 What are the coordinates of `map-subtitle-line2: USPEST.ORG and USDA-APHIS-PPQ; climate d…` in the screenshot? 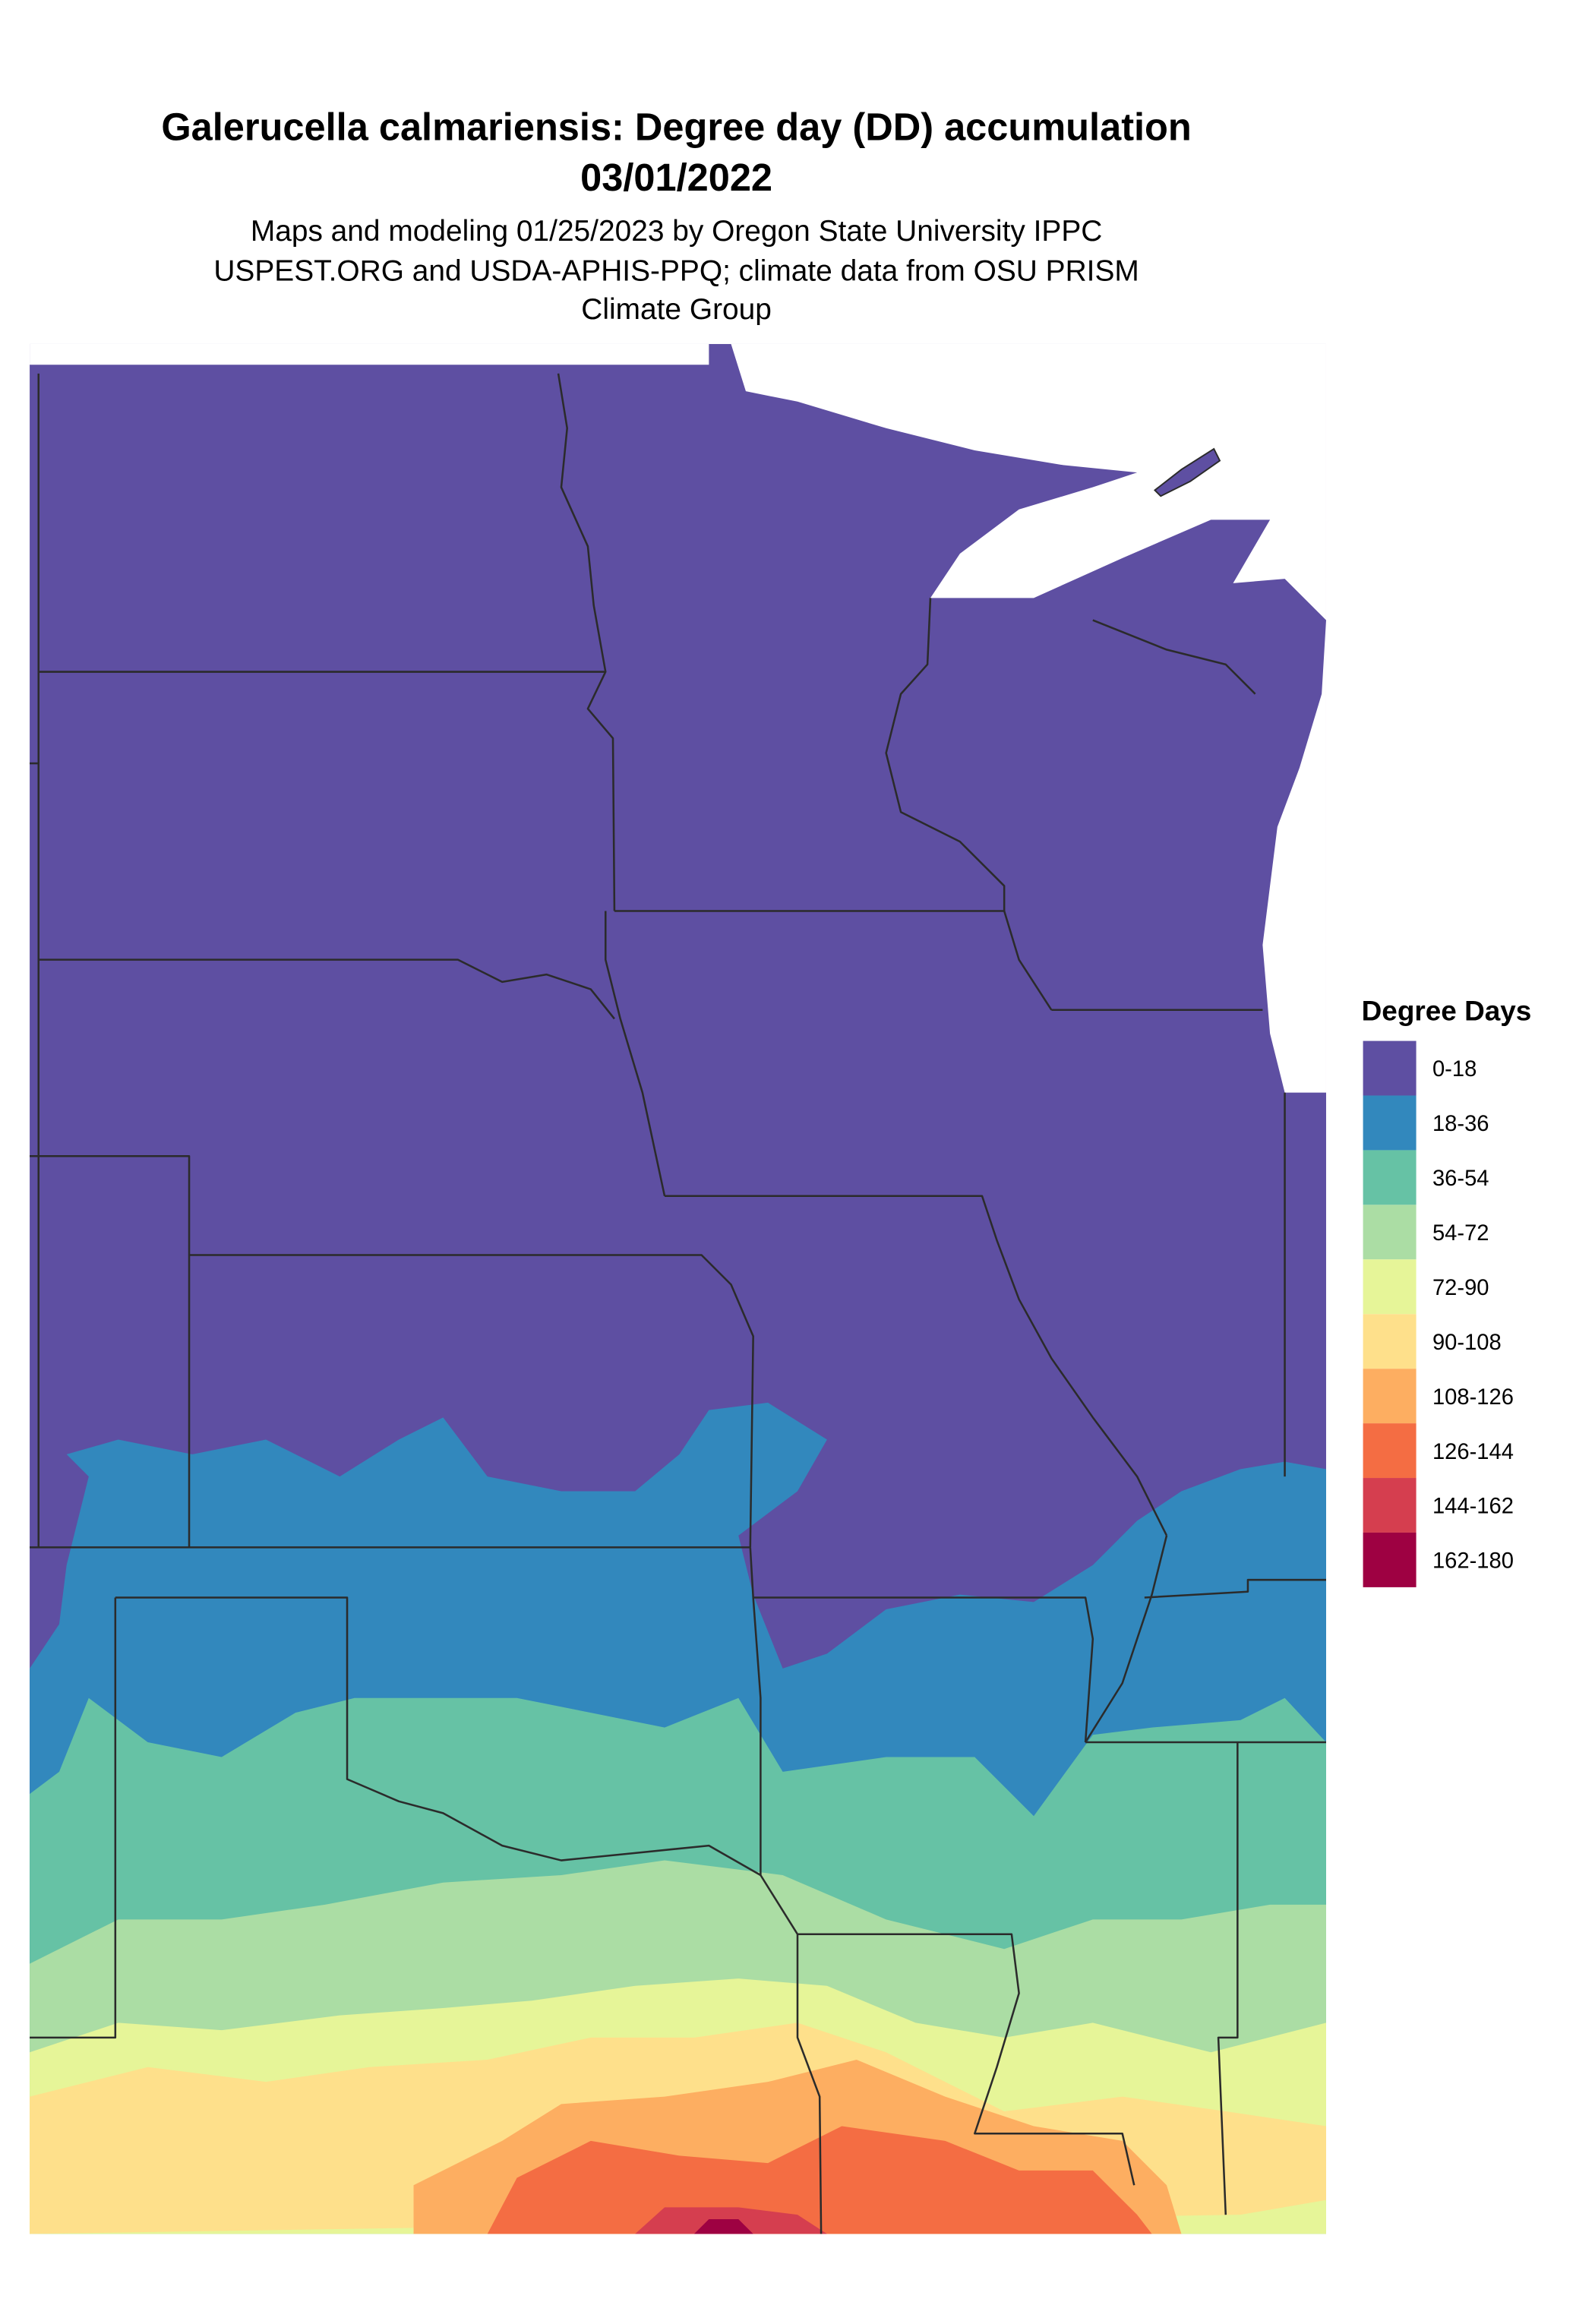 It's located at (676, 270).